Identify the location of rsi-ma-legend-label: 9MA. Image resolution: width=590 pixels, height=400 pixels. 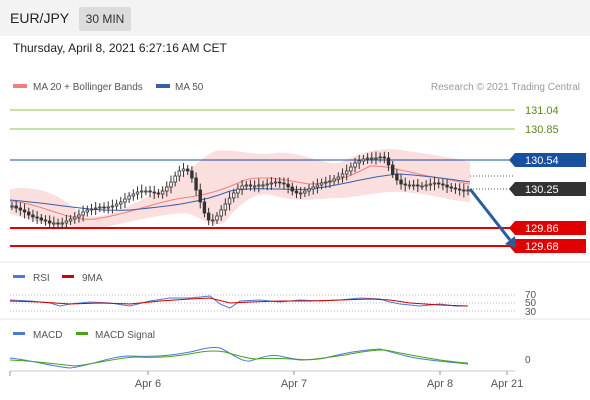
(92, 278).